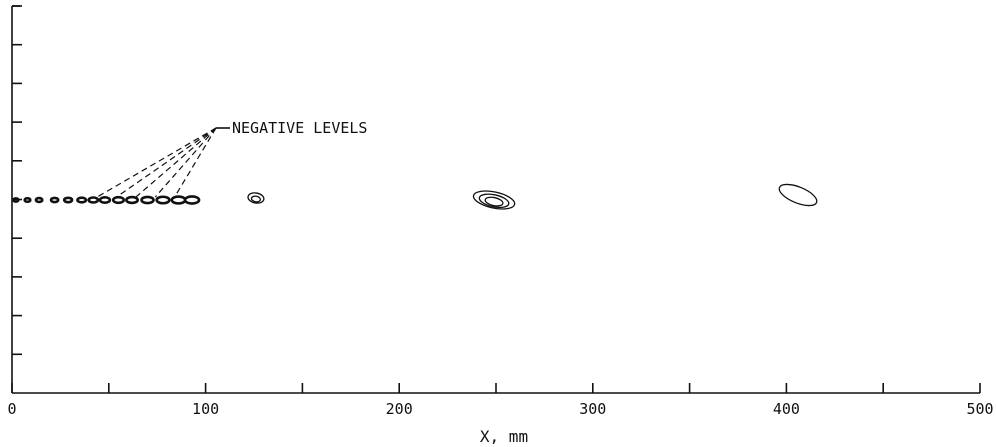 This screenshot has height=447, width=996. I want to click on x-tick-label: 200, so click(399, 409).